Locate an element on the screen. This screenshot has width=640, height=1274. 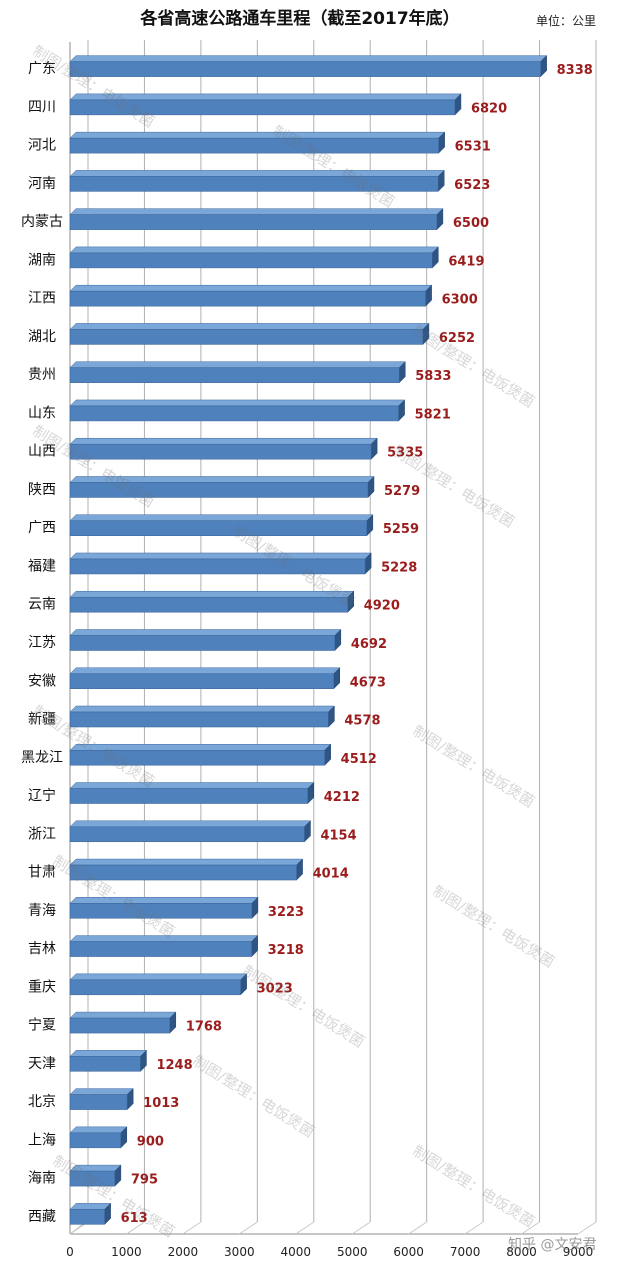
data-label: 4673 is located at coordinates (368, 682).